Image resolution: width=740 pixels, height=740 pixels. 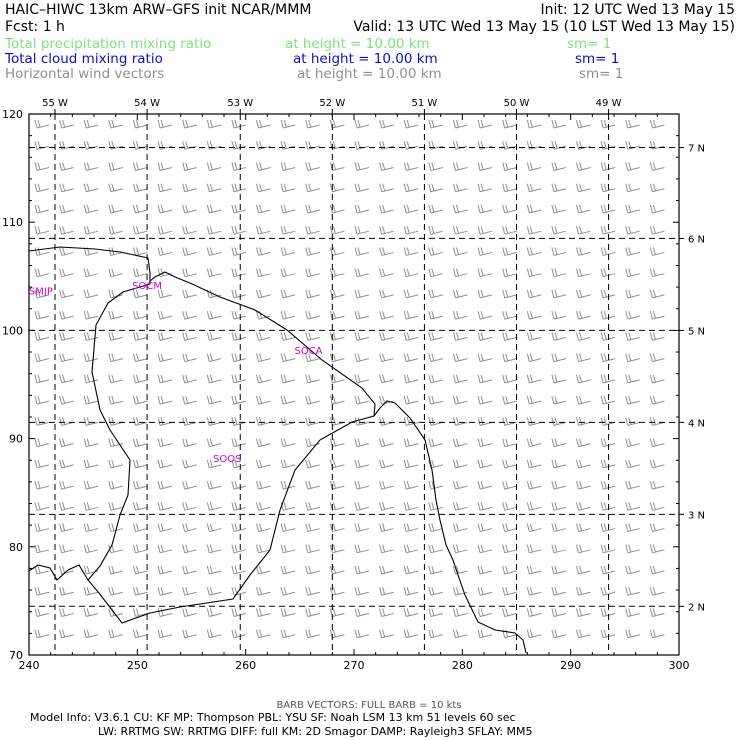 What do you see at coordinates (369, 74) in the screenshot?
I see `field-3-height: at height = 10.00 km` at bounding box center [369, 74].